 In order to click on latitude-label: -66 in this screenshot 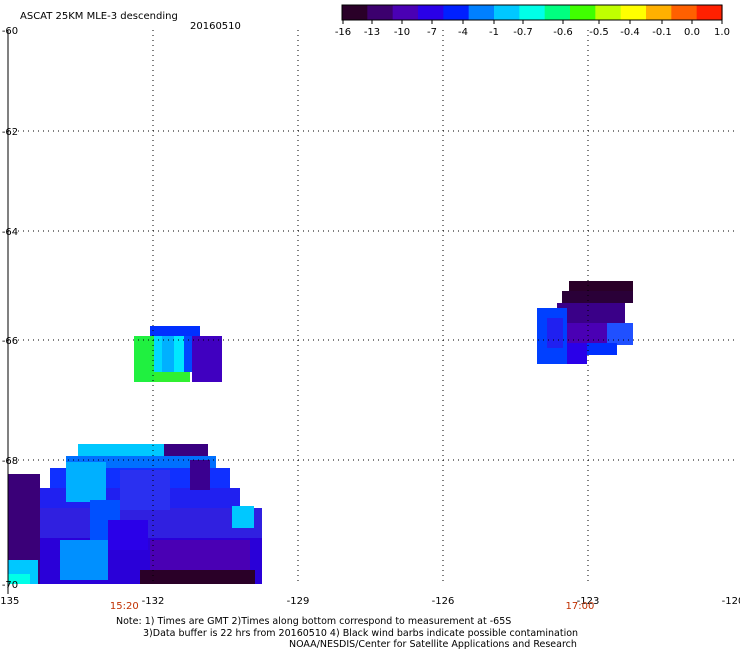, I will do `click(10, 341)`.